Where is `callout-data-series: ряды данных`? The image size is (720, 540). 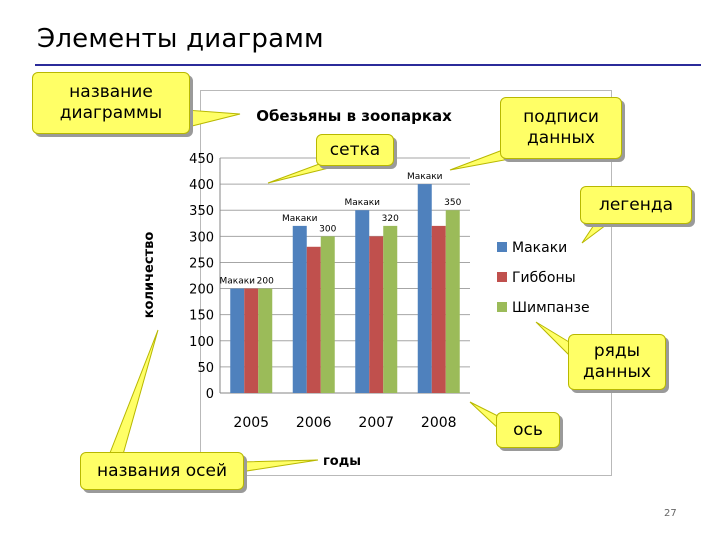 callout-data-series: ряды данных is located at coordinates (617, 362).